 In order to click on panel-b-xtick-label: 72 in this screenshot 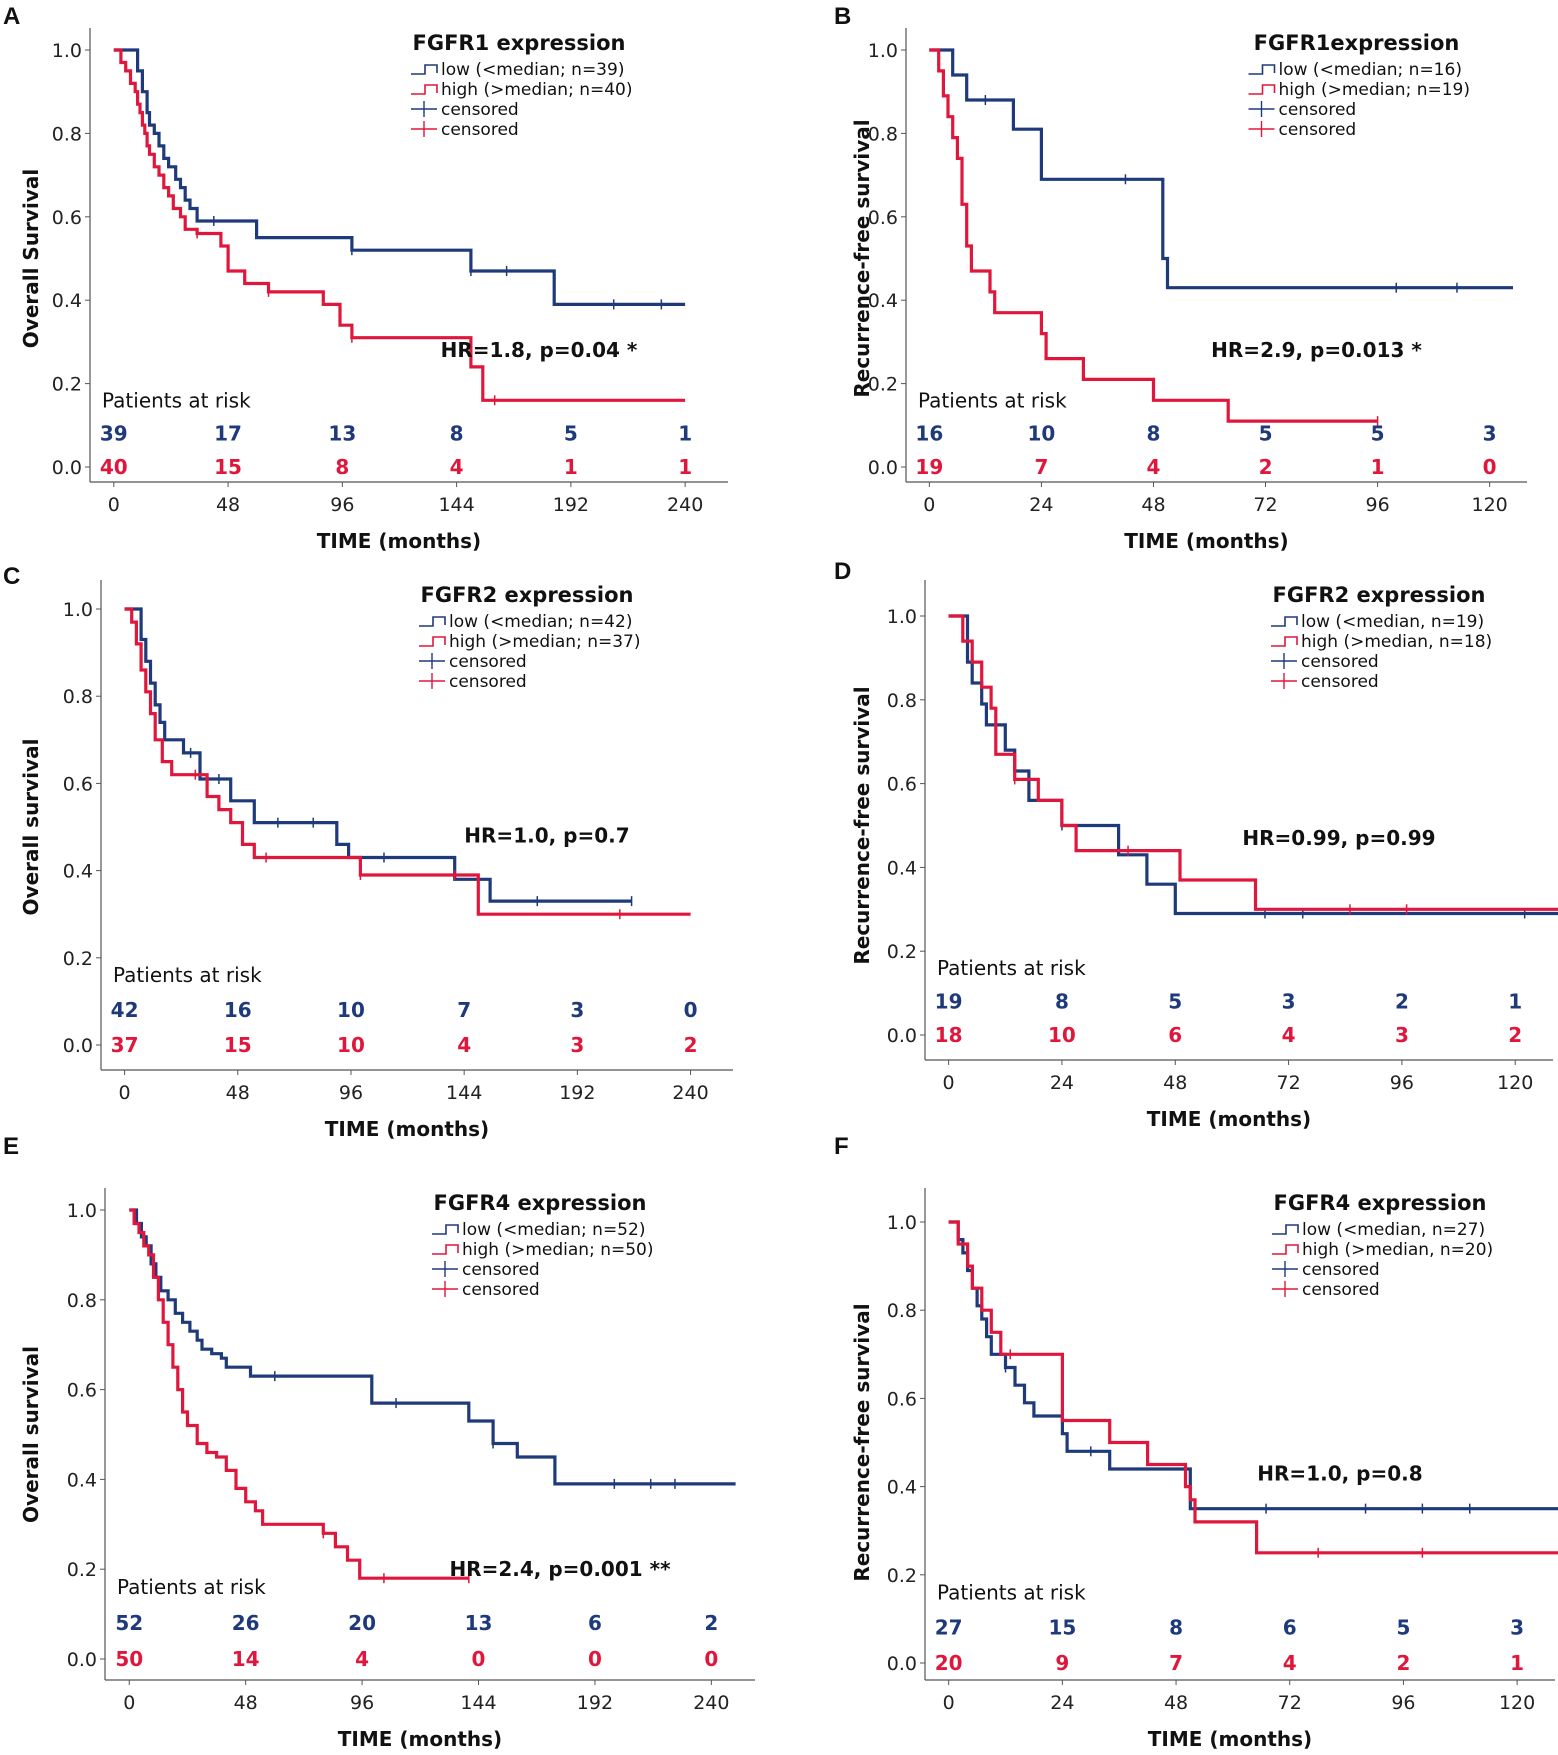, I will do `click(1265, 505)`.